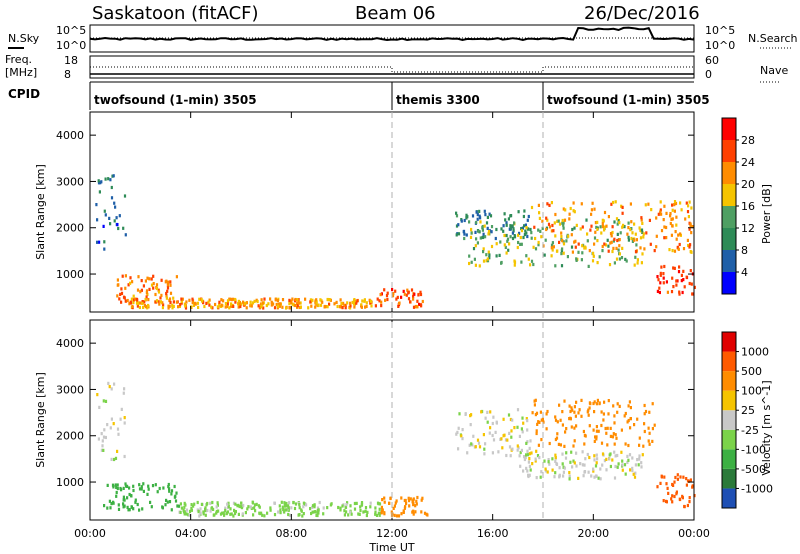 The image size is (800, 554). What do you see at coordinates (21, 72) in the screenshot?
I see `freq-unit: [MHz]` at bounding box center [21, 72].